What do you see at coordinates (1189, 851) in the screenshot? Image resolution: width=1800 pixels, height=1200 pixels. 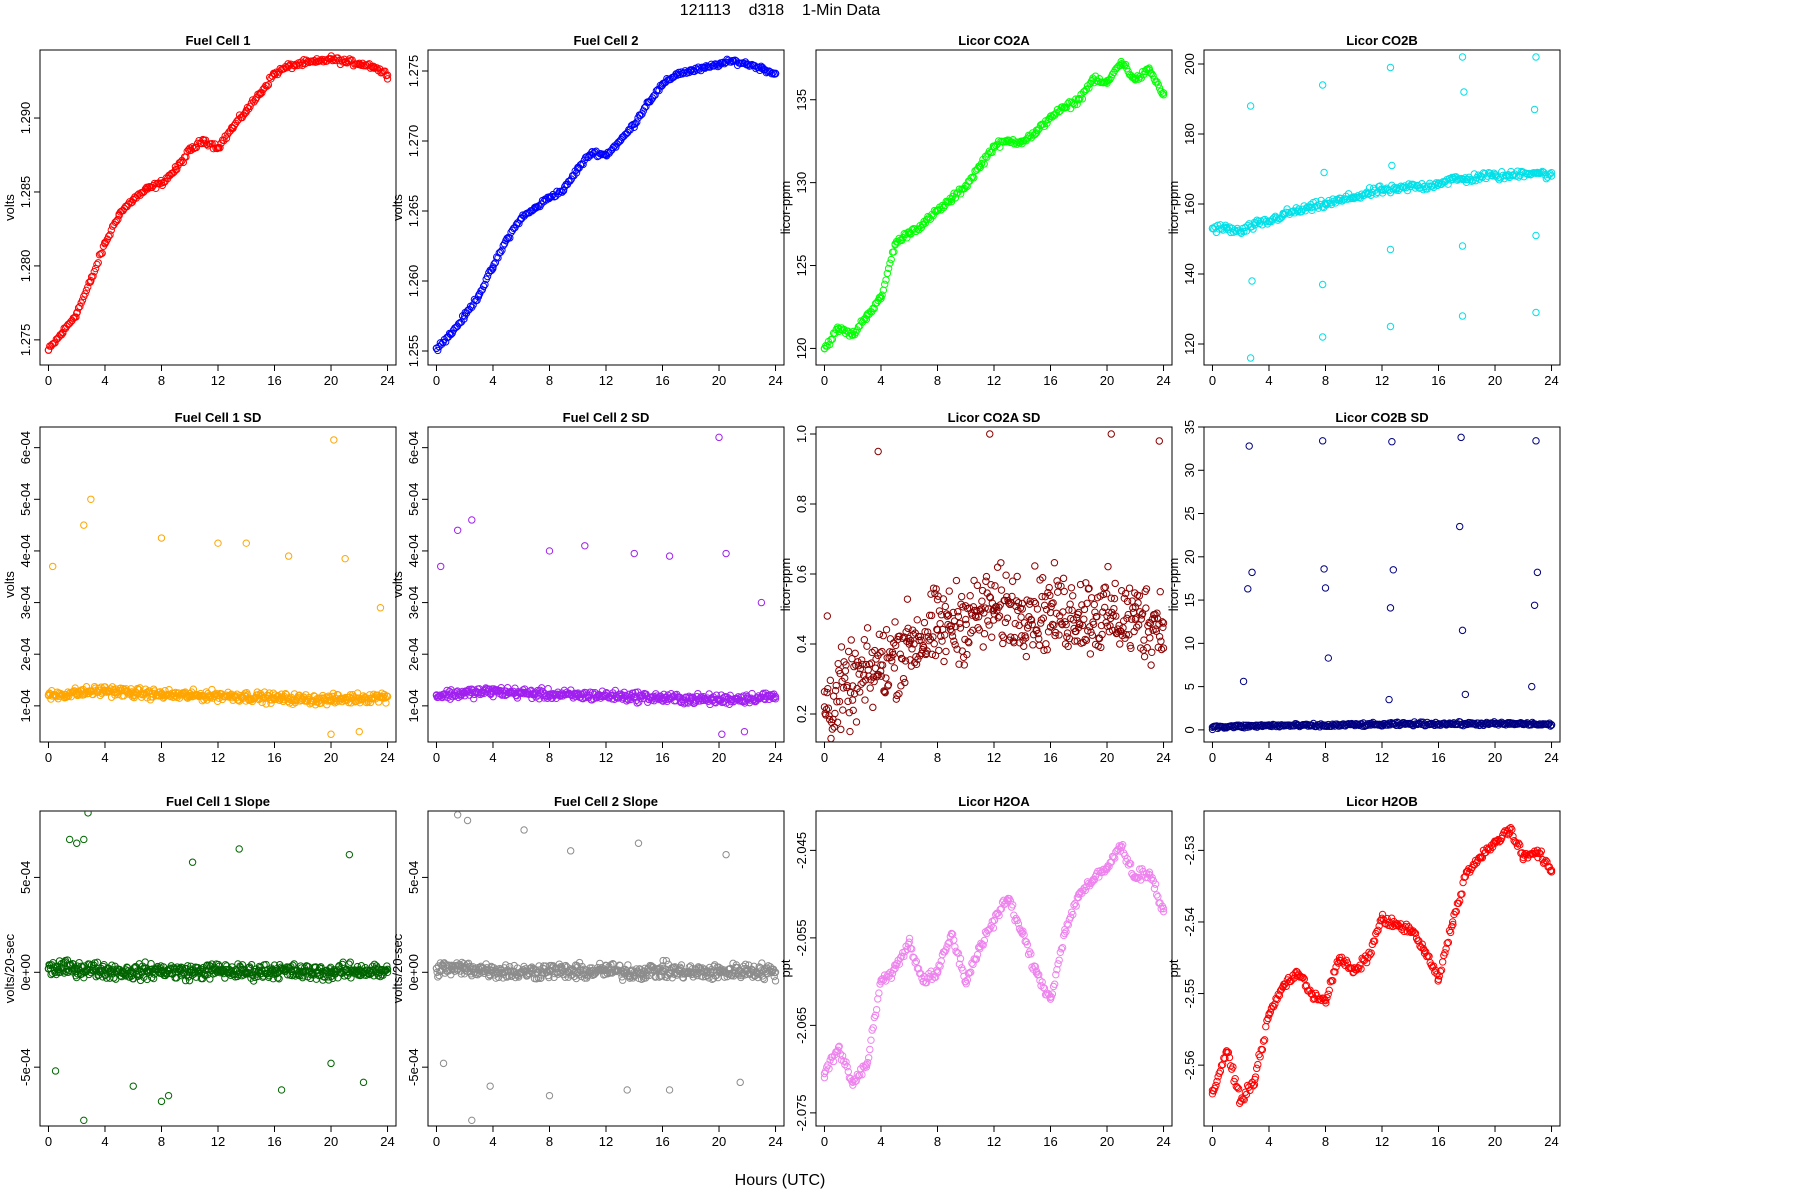 I see `y-tick-label: -2.53` at bounding box center [1189, 851].